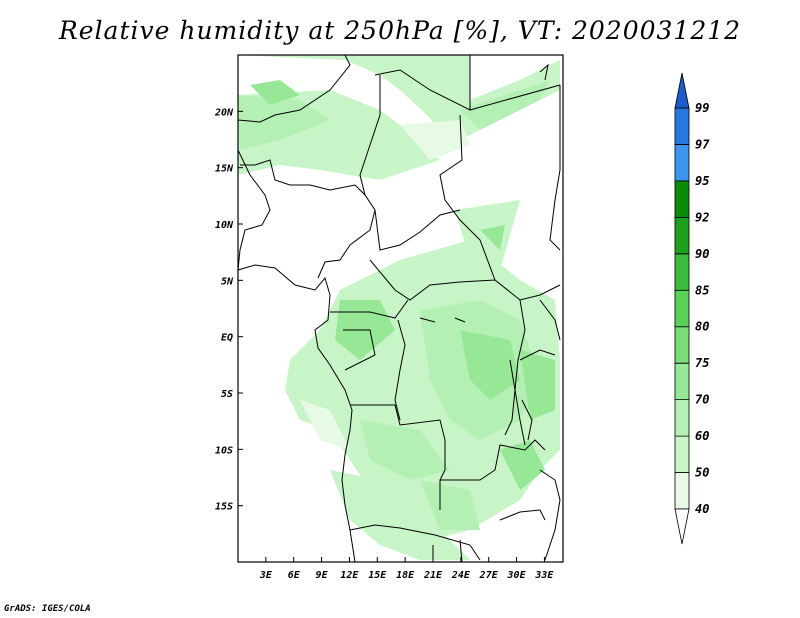  Describe the element at coordinates (702, 217) in the screenshot. I see `colorbar-label: 92` at that location.